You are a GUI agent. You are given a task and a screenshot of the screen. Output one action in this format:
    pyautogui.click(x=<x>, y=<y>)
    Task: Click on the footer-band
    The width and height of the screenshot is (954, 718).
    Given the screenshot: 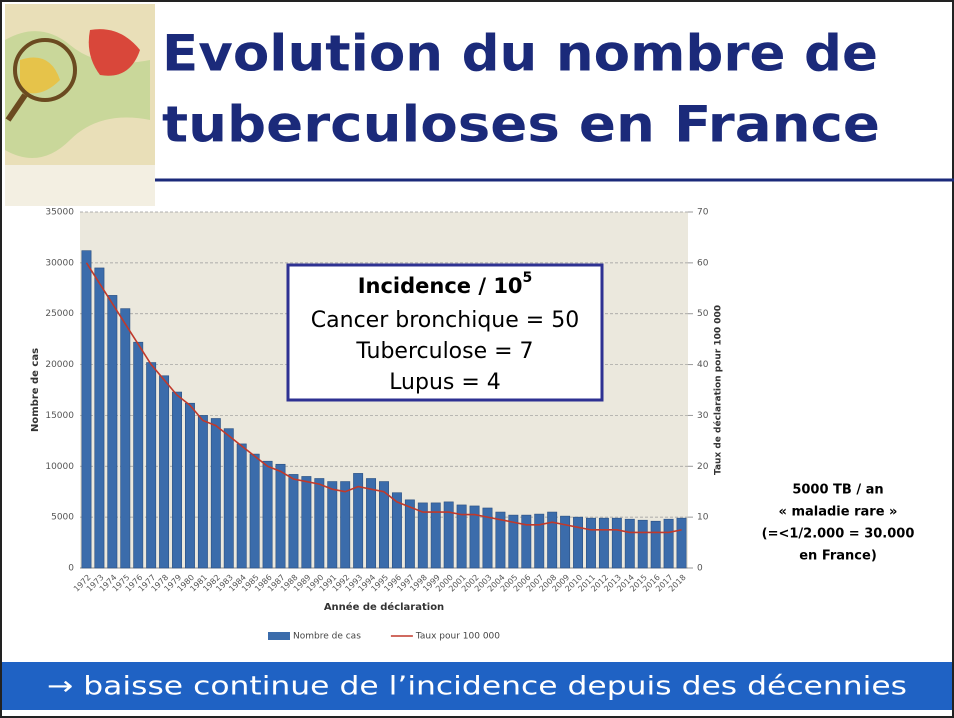 What is the action you would take?
    pyautogui.click(x=477, y=686)
    